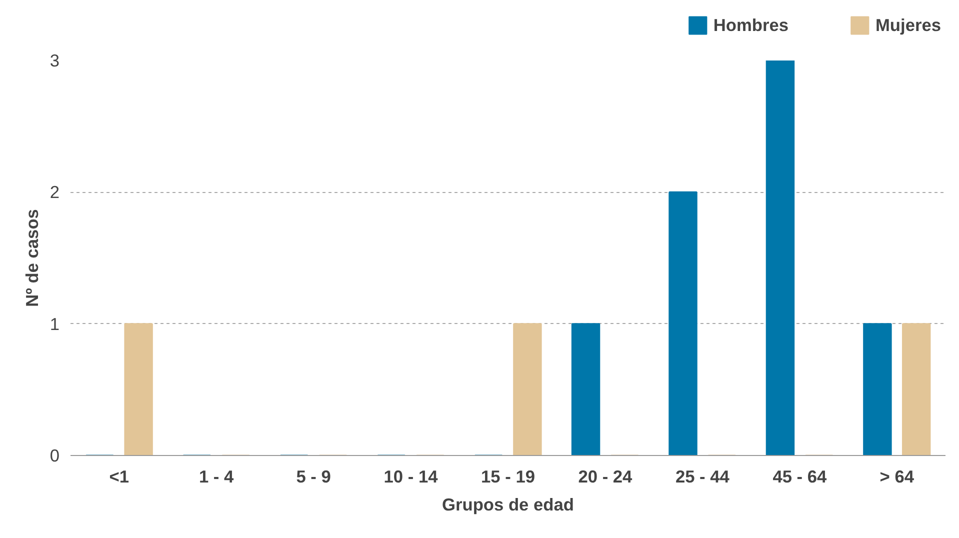 This screenshot has height=538, width=959. I want to click on x-tick-label: 20 - 24, so click(605, 476).